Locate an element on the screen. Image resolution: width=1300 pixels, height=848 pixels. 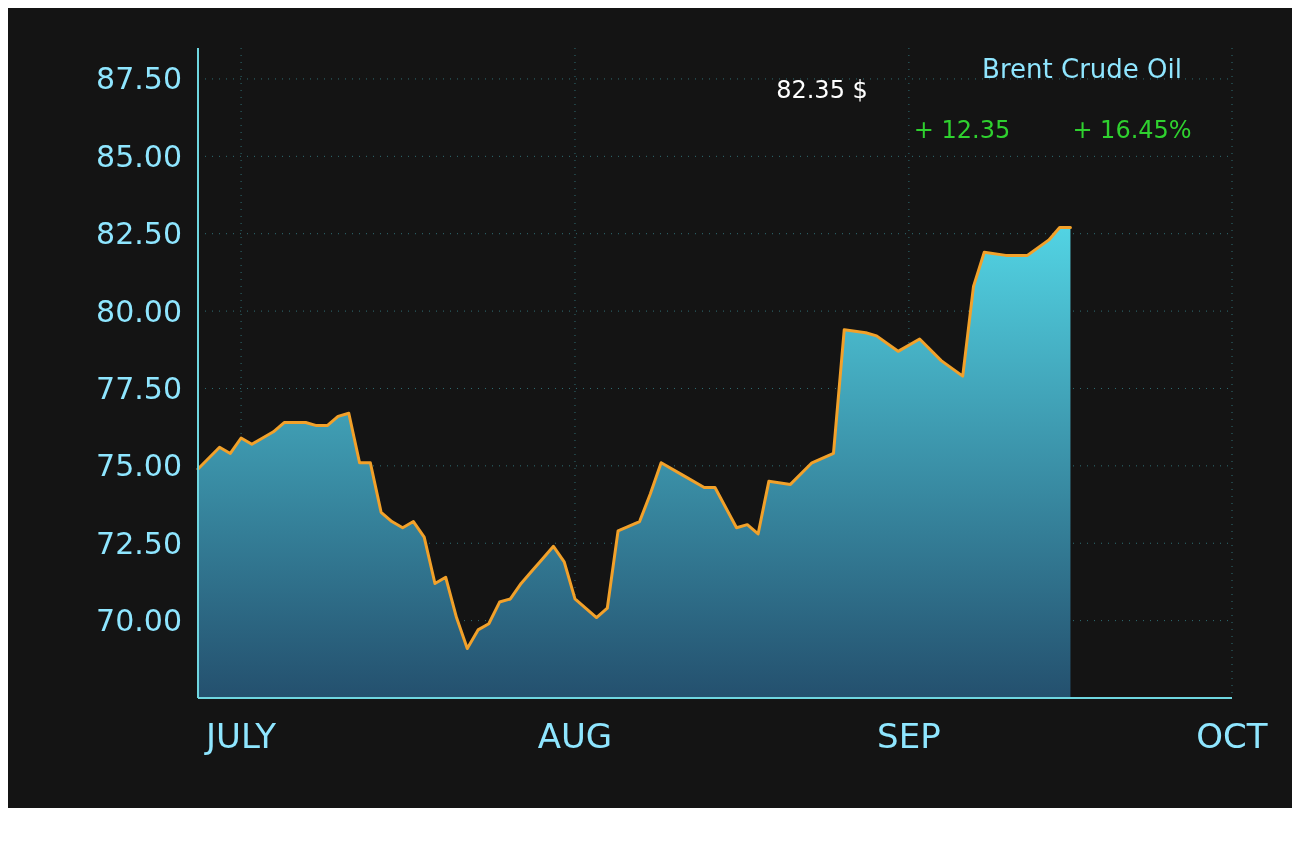
y-tick-label: 70.00 is located at coordinates (139, 621).